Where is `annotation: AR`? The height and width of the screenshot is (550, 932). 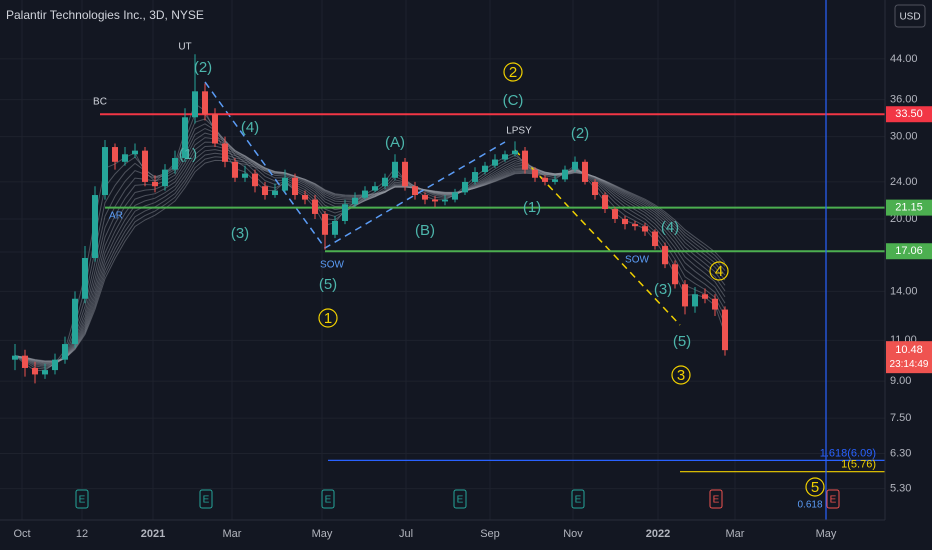 annotation: AR is located at coordinates (116, 216).